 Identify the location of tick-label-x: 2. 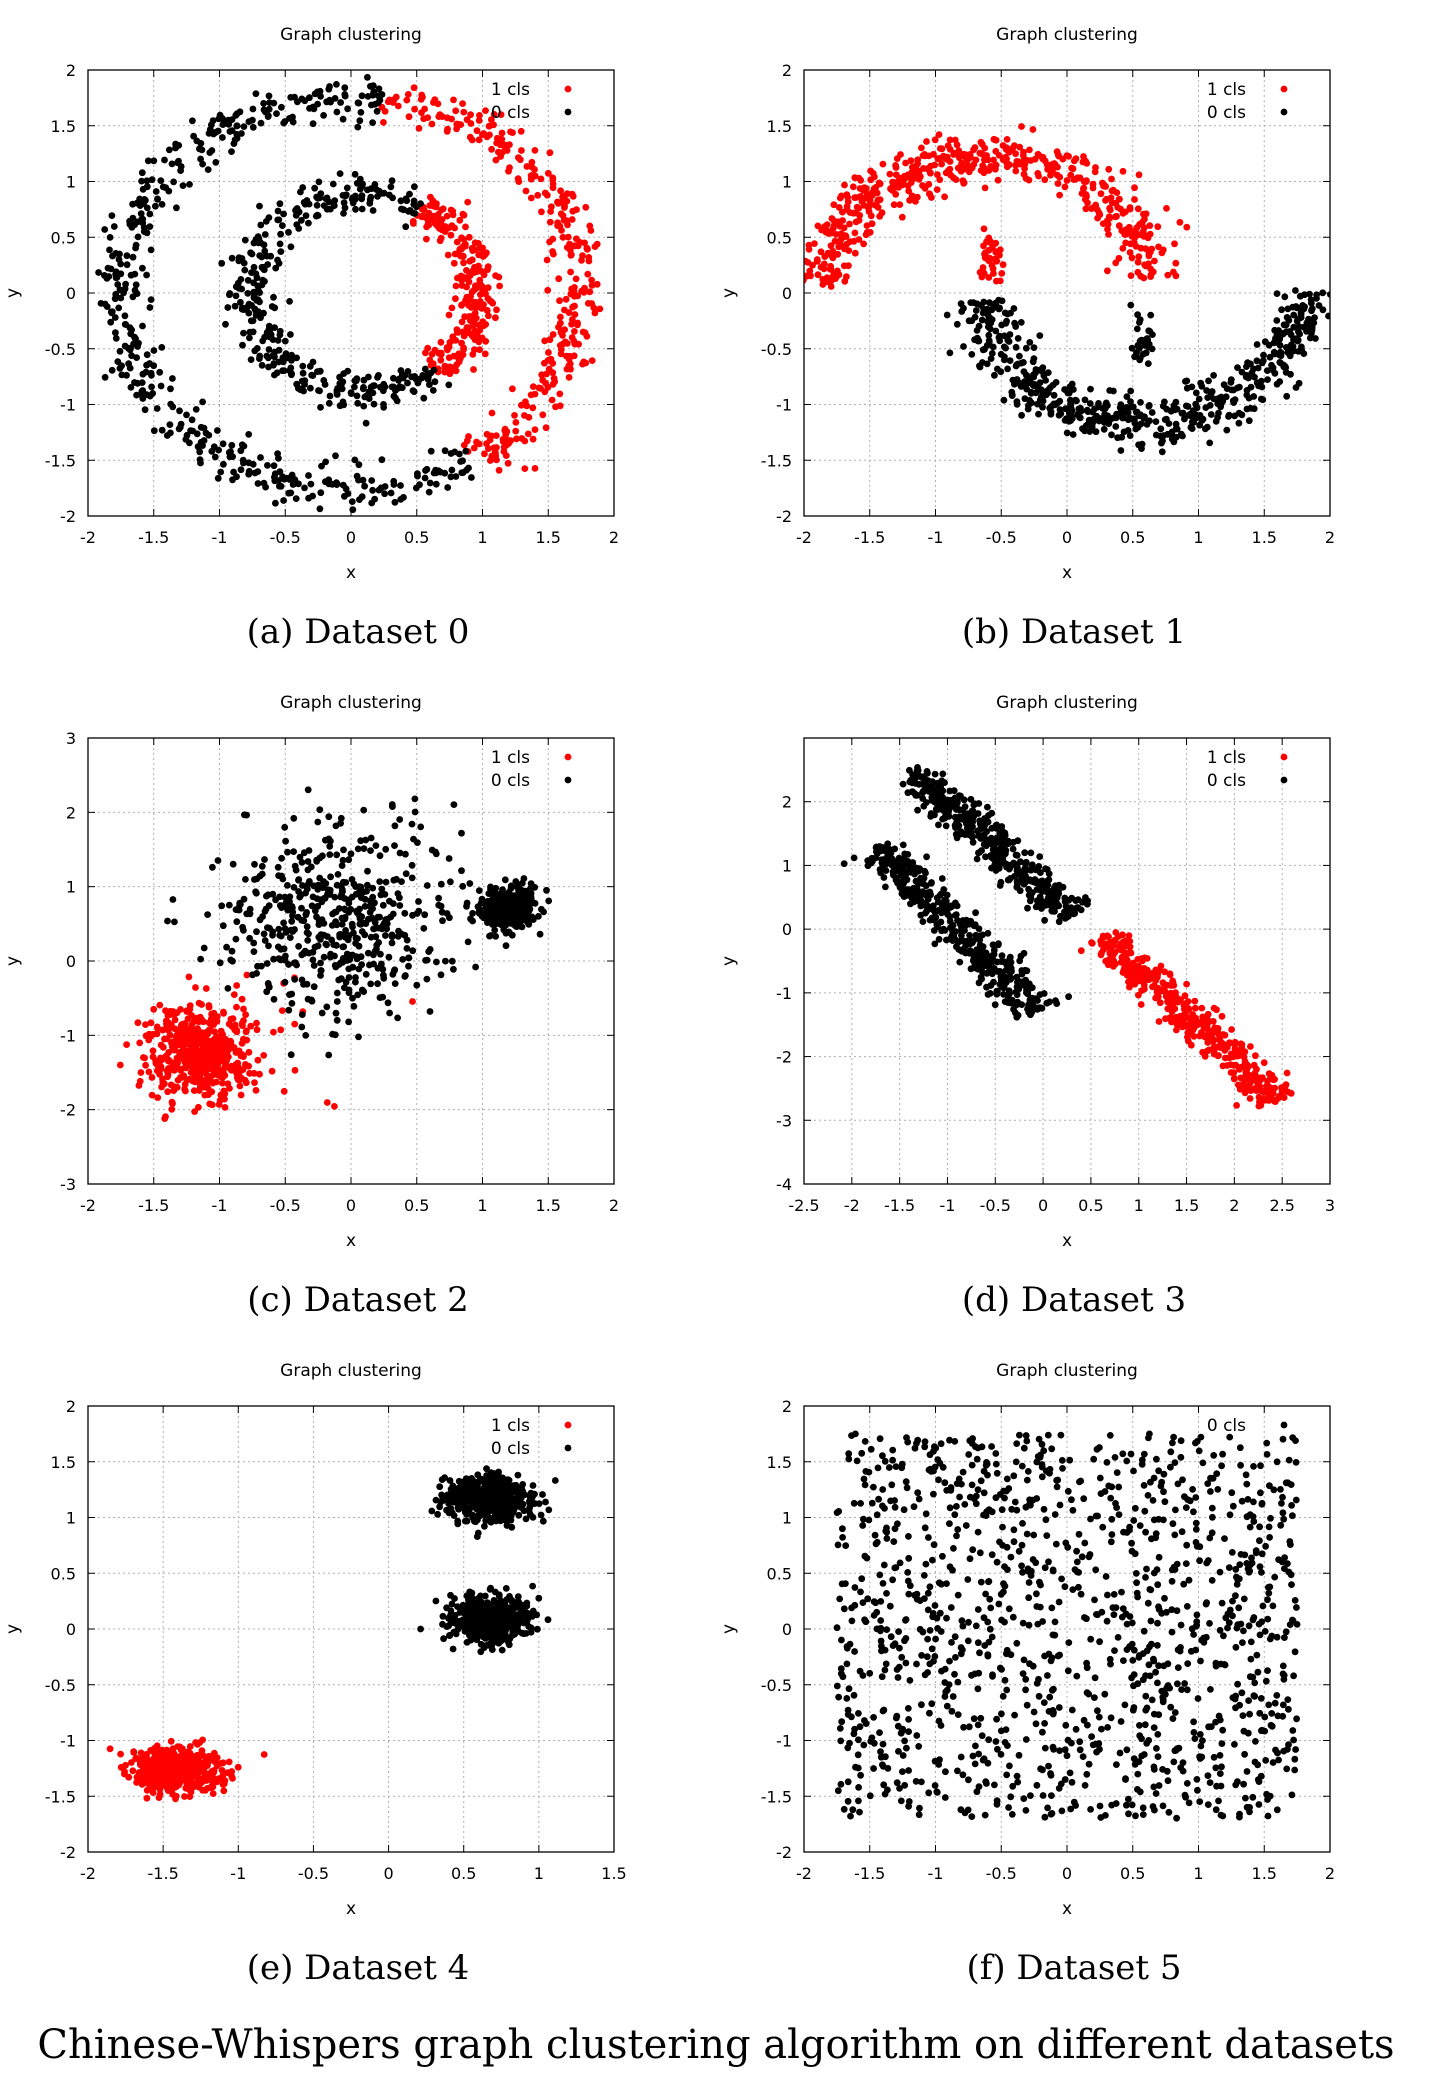
(614, 537).